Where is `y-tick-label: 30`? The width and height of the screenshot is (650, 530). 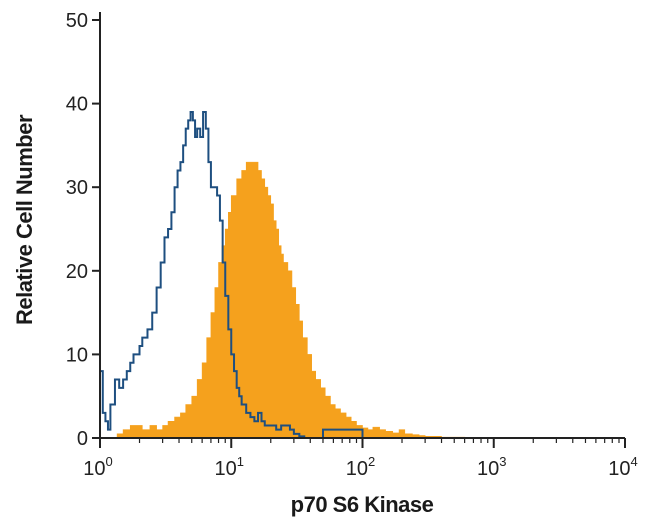 y-tick-label: 30 is located at coordinates (77, 188).